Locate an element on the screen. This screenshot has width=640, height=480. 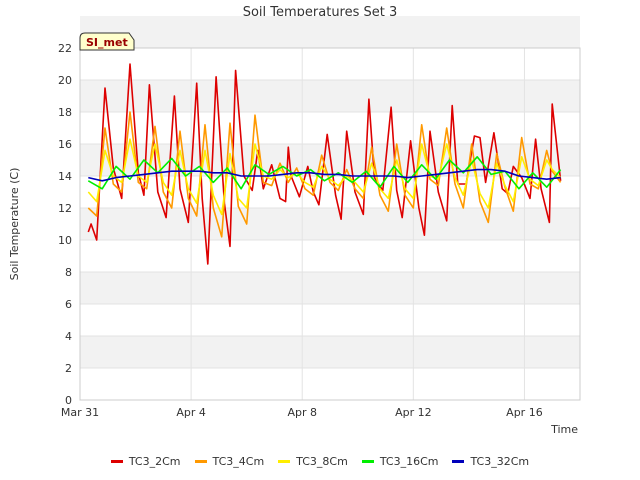
x-tick-label: Mar 31 is located at coordinates (80, 412).